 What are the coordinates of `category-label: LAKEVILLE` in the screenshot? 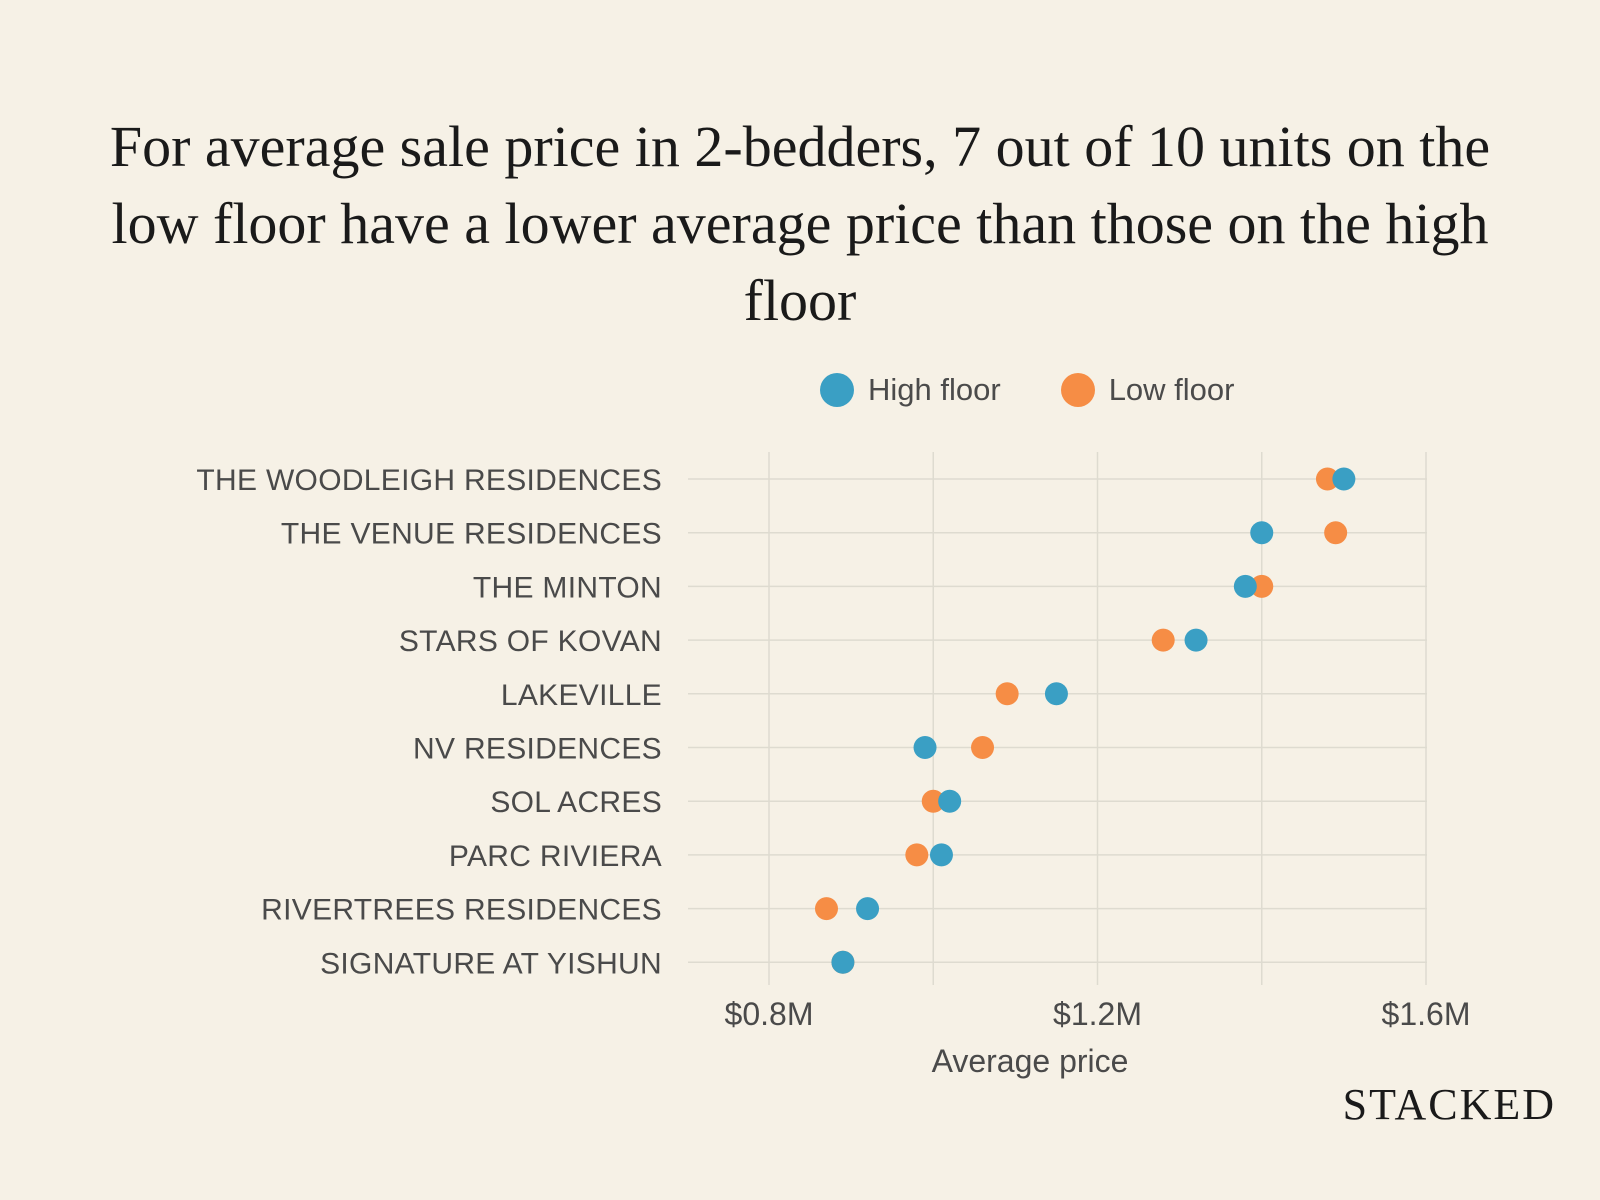 It's located at (581, 695).